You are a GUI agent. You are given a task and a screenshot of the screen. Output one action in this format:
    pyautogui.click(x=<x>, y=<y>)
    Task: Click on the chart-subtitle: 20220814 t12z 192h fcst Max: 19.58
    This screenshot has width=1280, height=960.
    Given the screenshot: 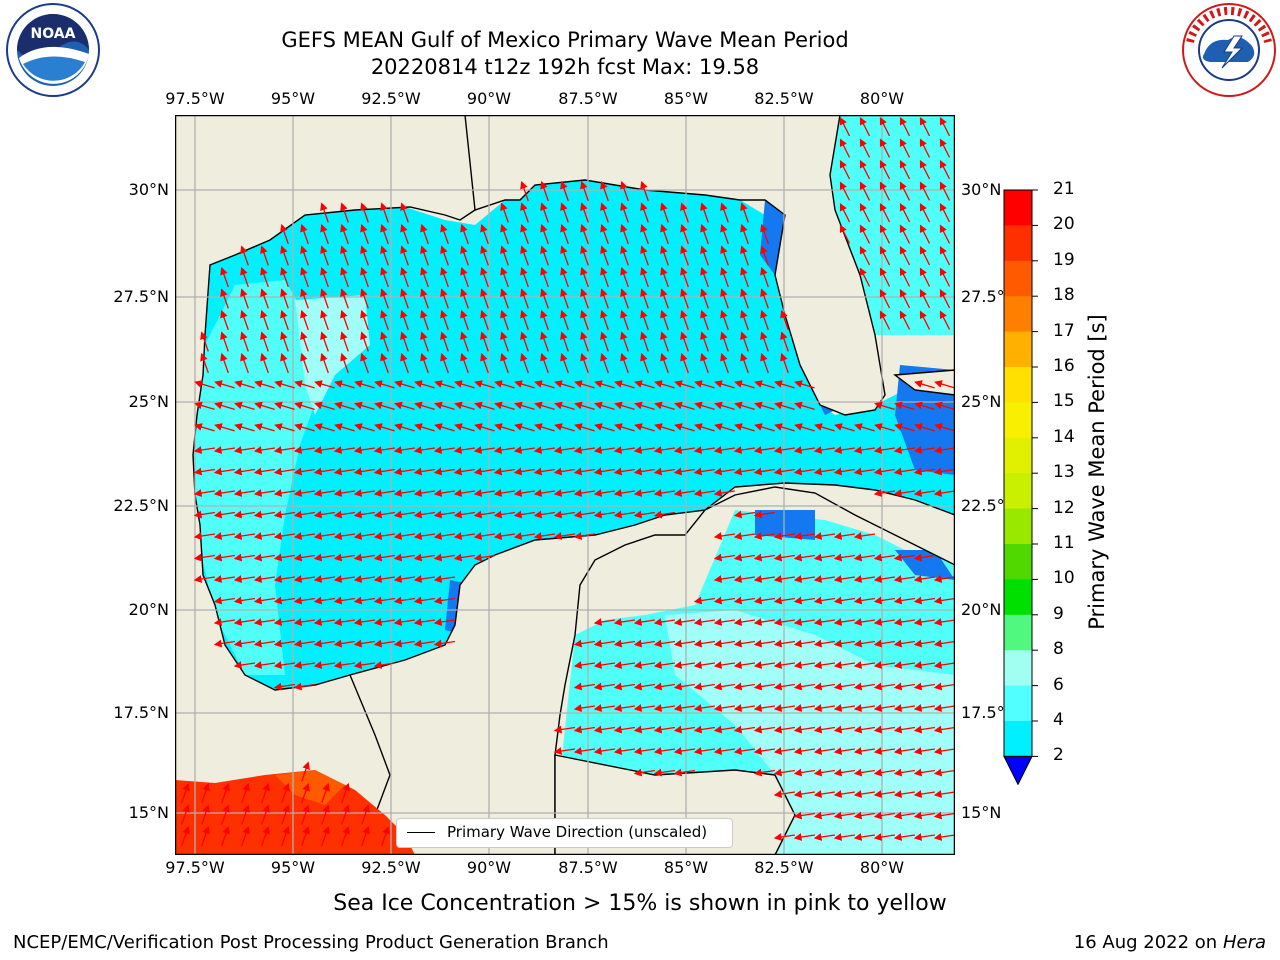 What is the action you would take?
    pyautogui.click(x=565, y=67)
    